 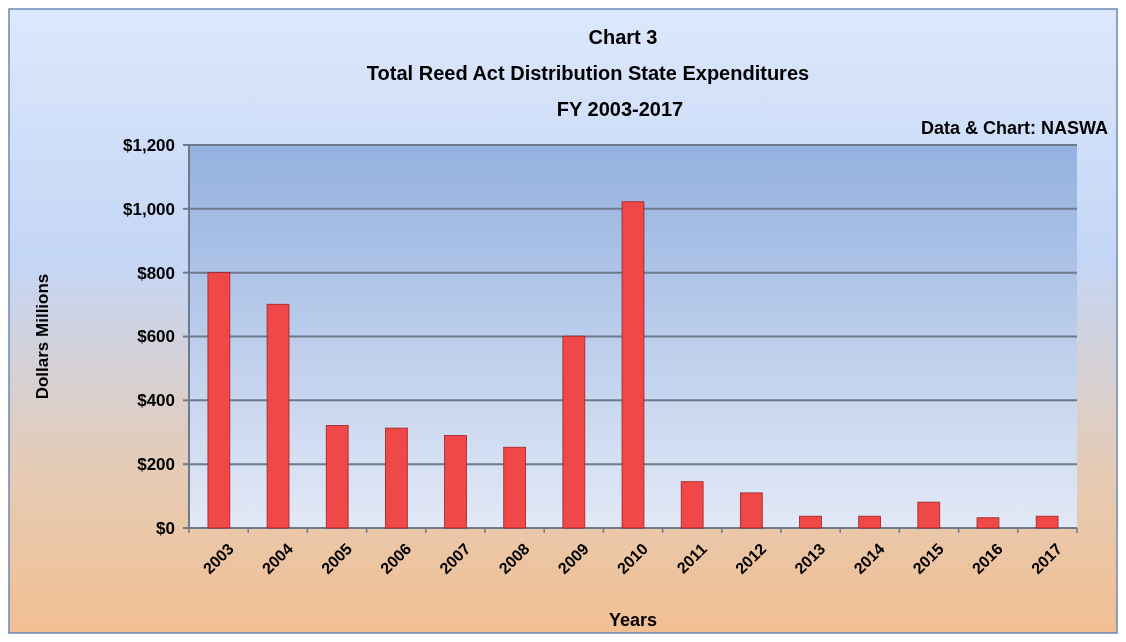 I want to click on y-tick-label: $0, so click(x=165, y=528).